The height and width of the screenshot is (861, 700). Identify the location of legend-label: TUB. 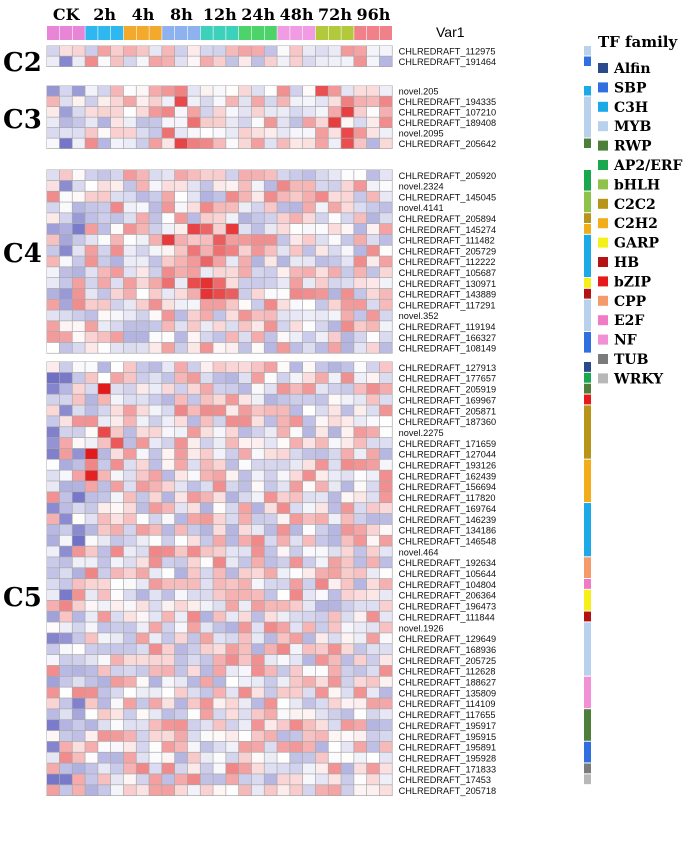
(631, 360).